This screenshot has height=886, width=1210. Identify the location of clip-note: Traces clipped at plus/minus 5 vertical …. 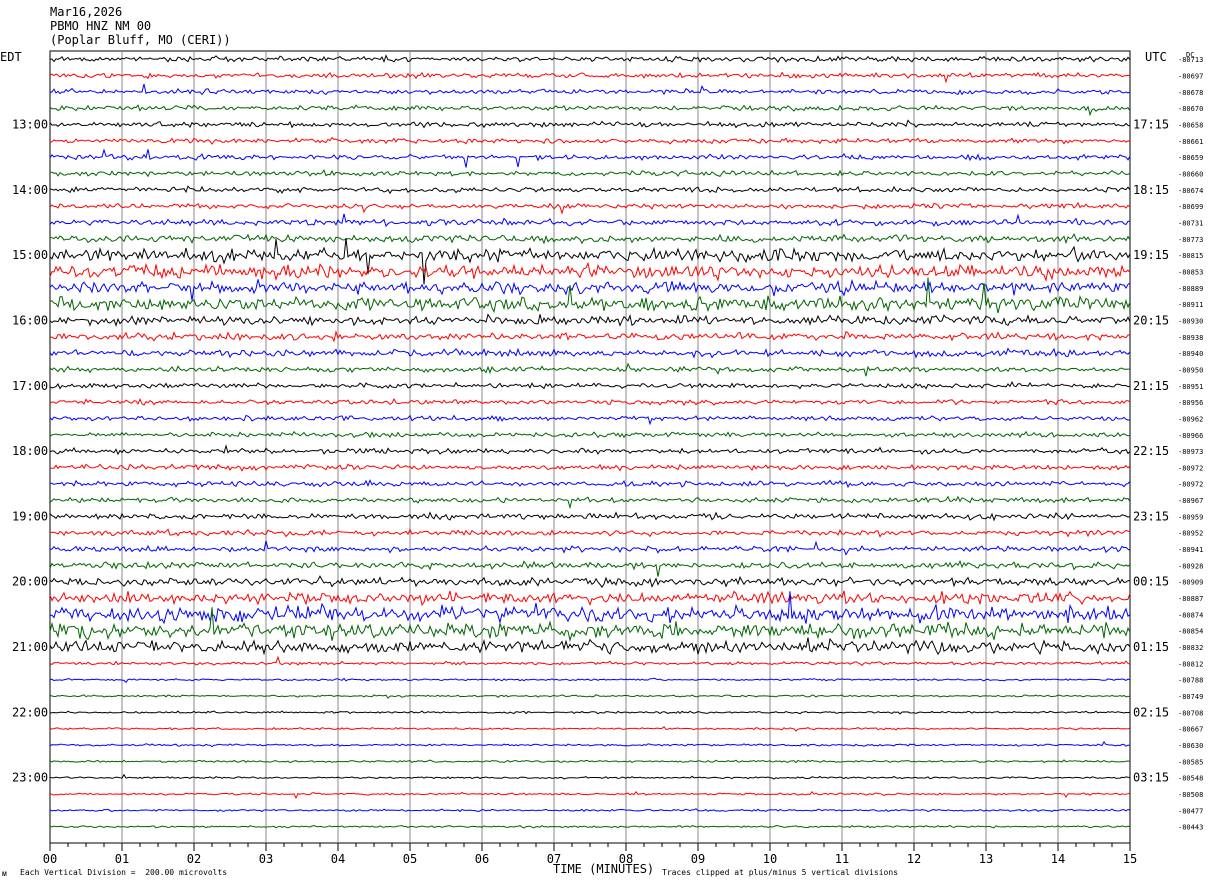
(780, 872).